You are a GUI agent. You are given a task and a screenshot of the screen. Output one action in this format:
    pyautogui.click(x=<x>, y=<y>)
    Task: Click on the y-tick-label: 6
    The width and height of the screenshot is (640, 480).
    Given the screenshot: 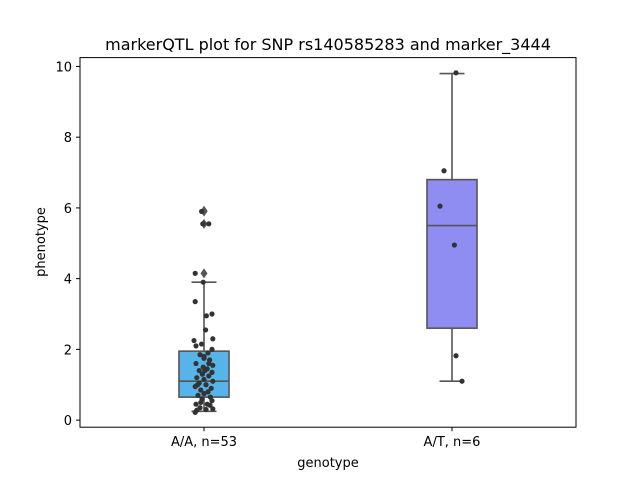 What is the action you would take?
    pyautogui.click(x=68, y=209)
    